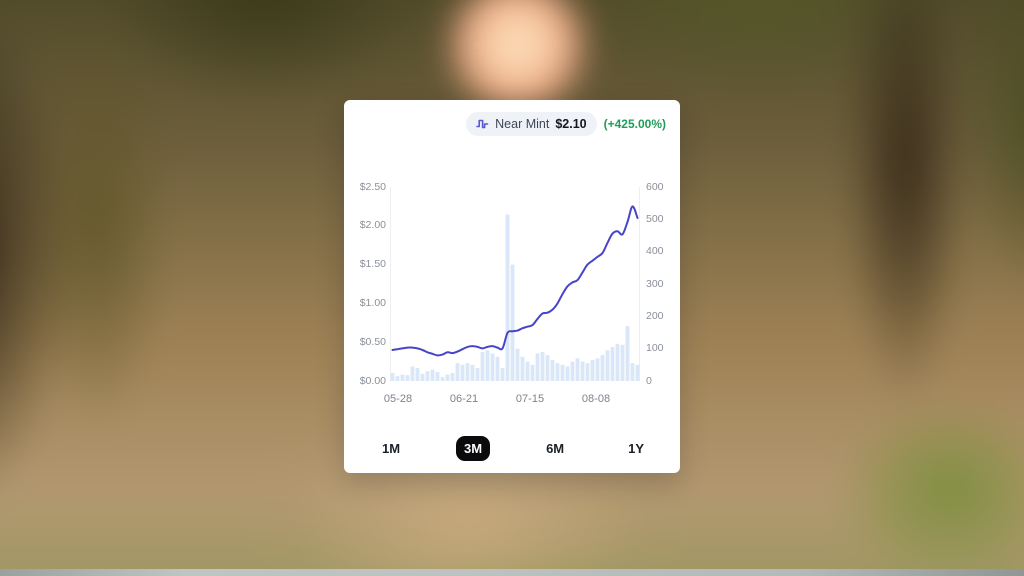  I want to click on range-button-1m: 1M, so click(391, 448).